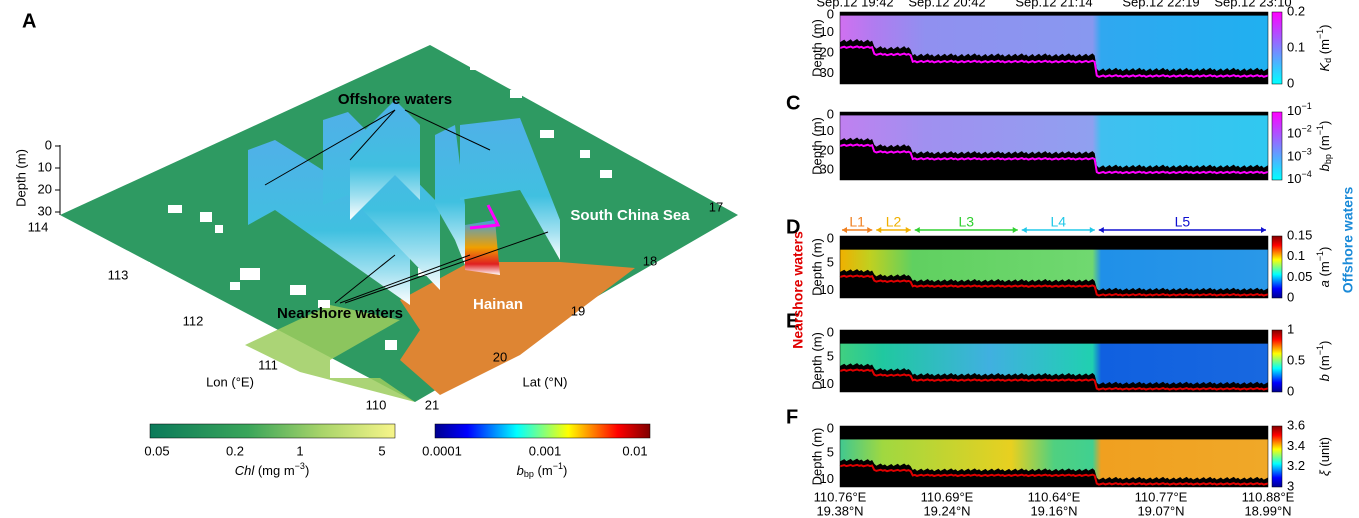 Image resolution: width=1359 pixels, height=518 pixels. I want to click on tick-label: 21, so click(432, 404).